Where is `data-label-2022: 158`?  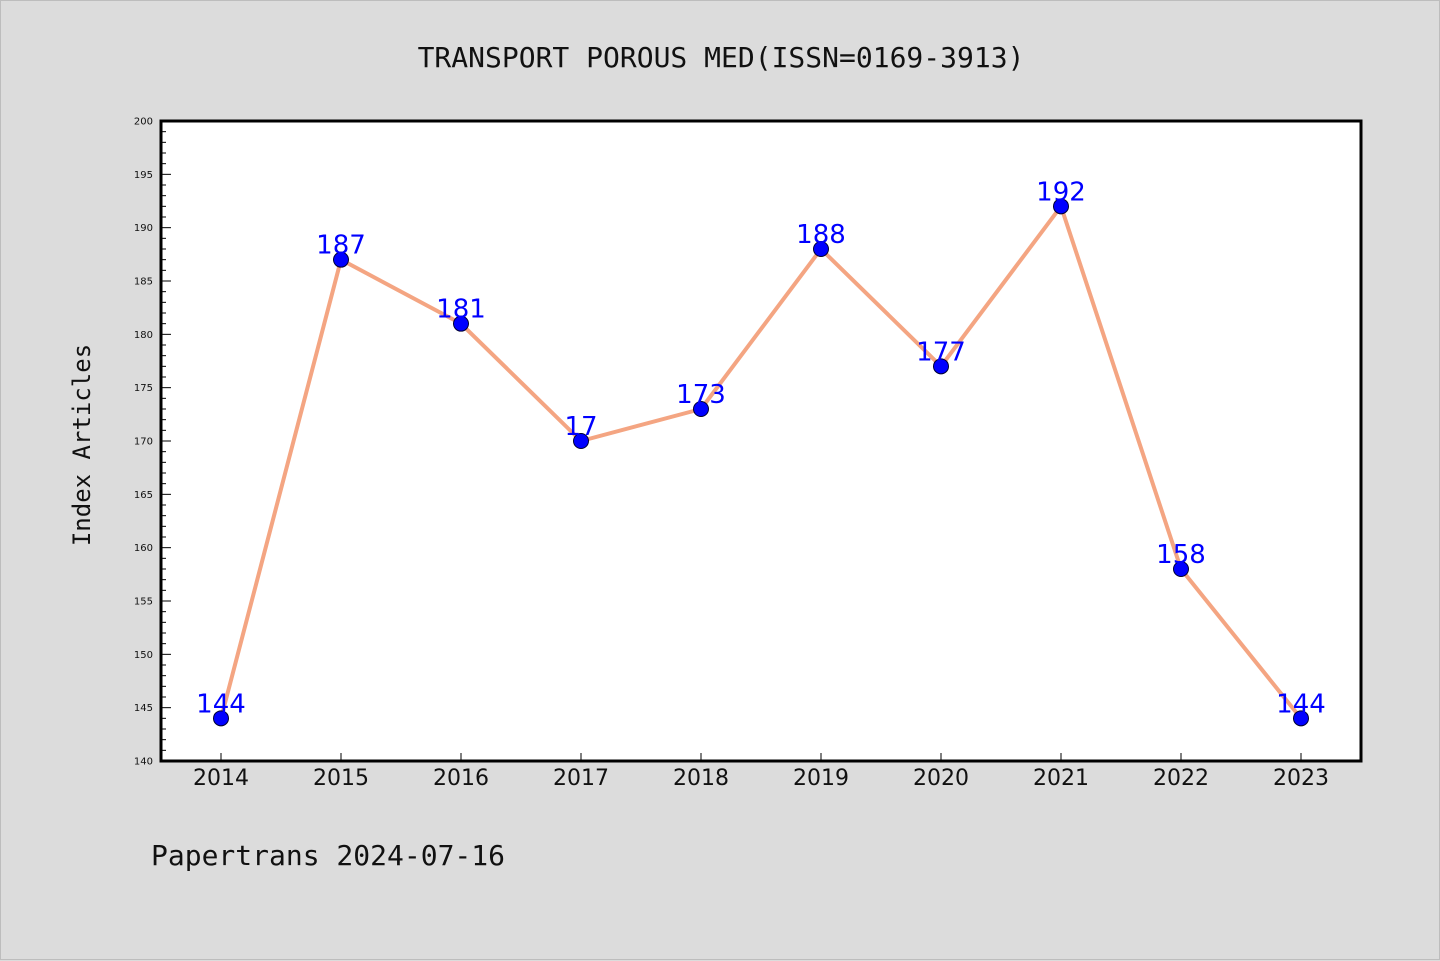 data-label-2022: 158 is located at coordinates (1181, 555).